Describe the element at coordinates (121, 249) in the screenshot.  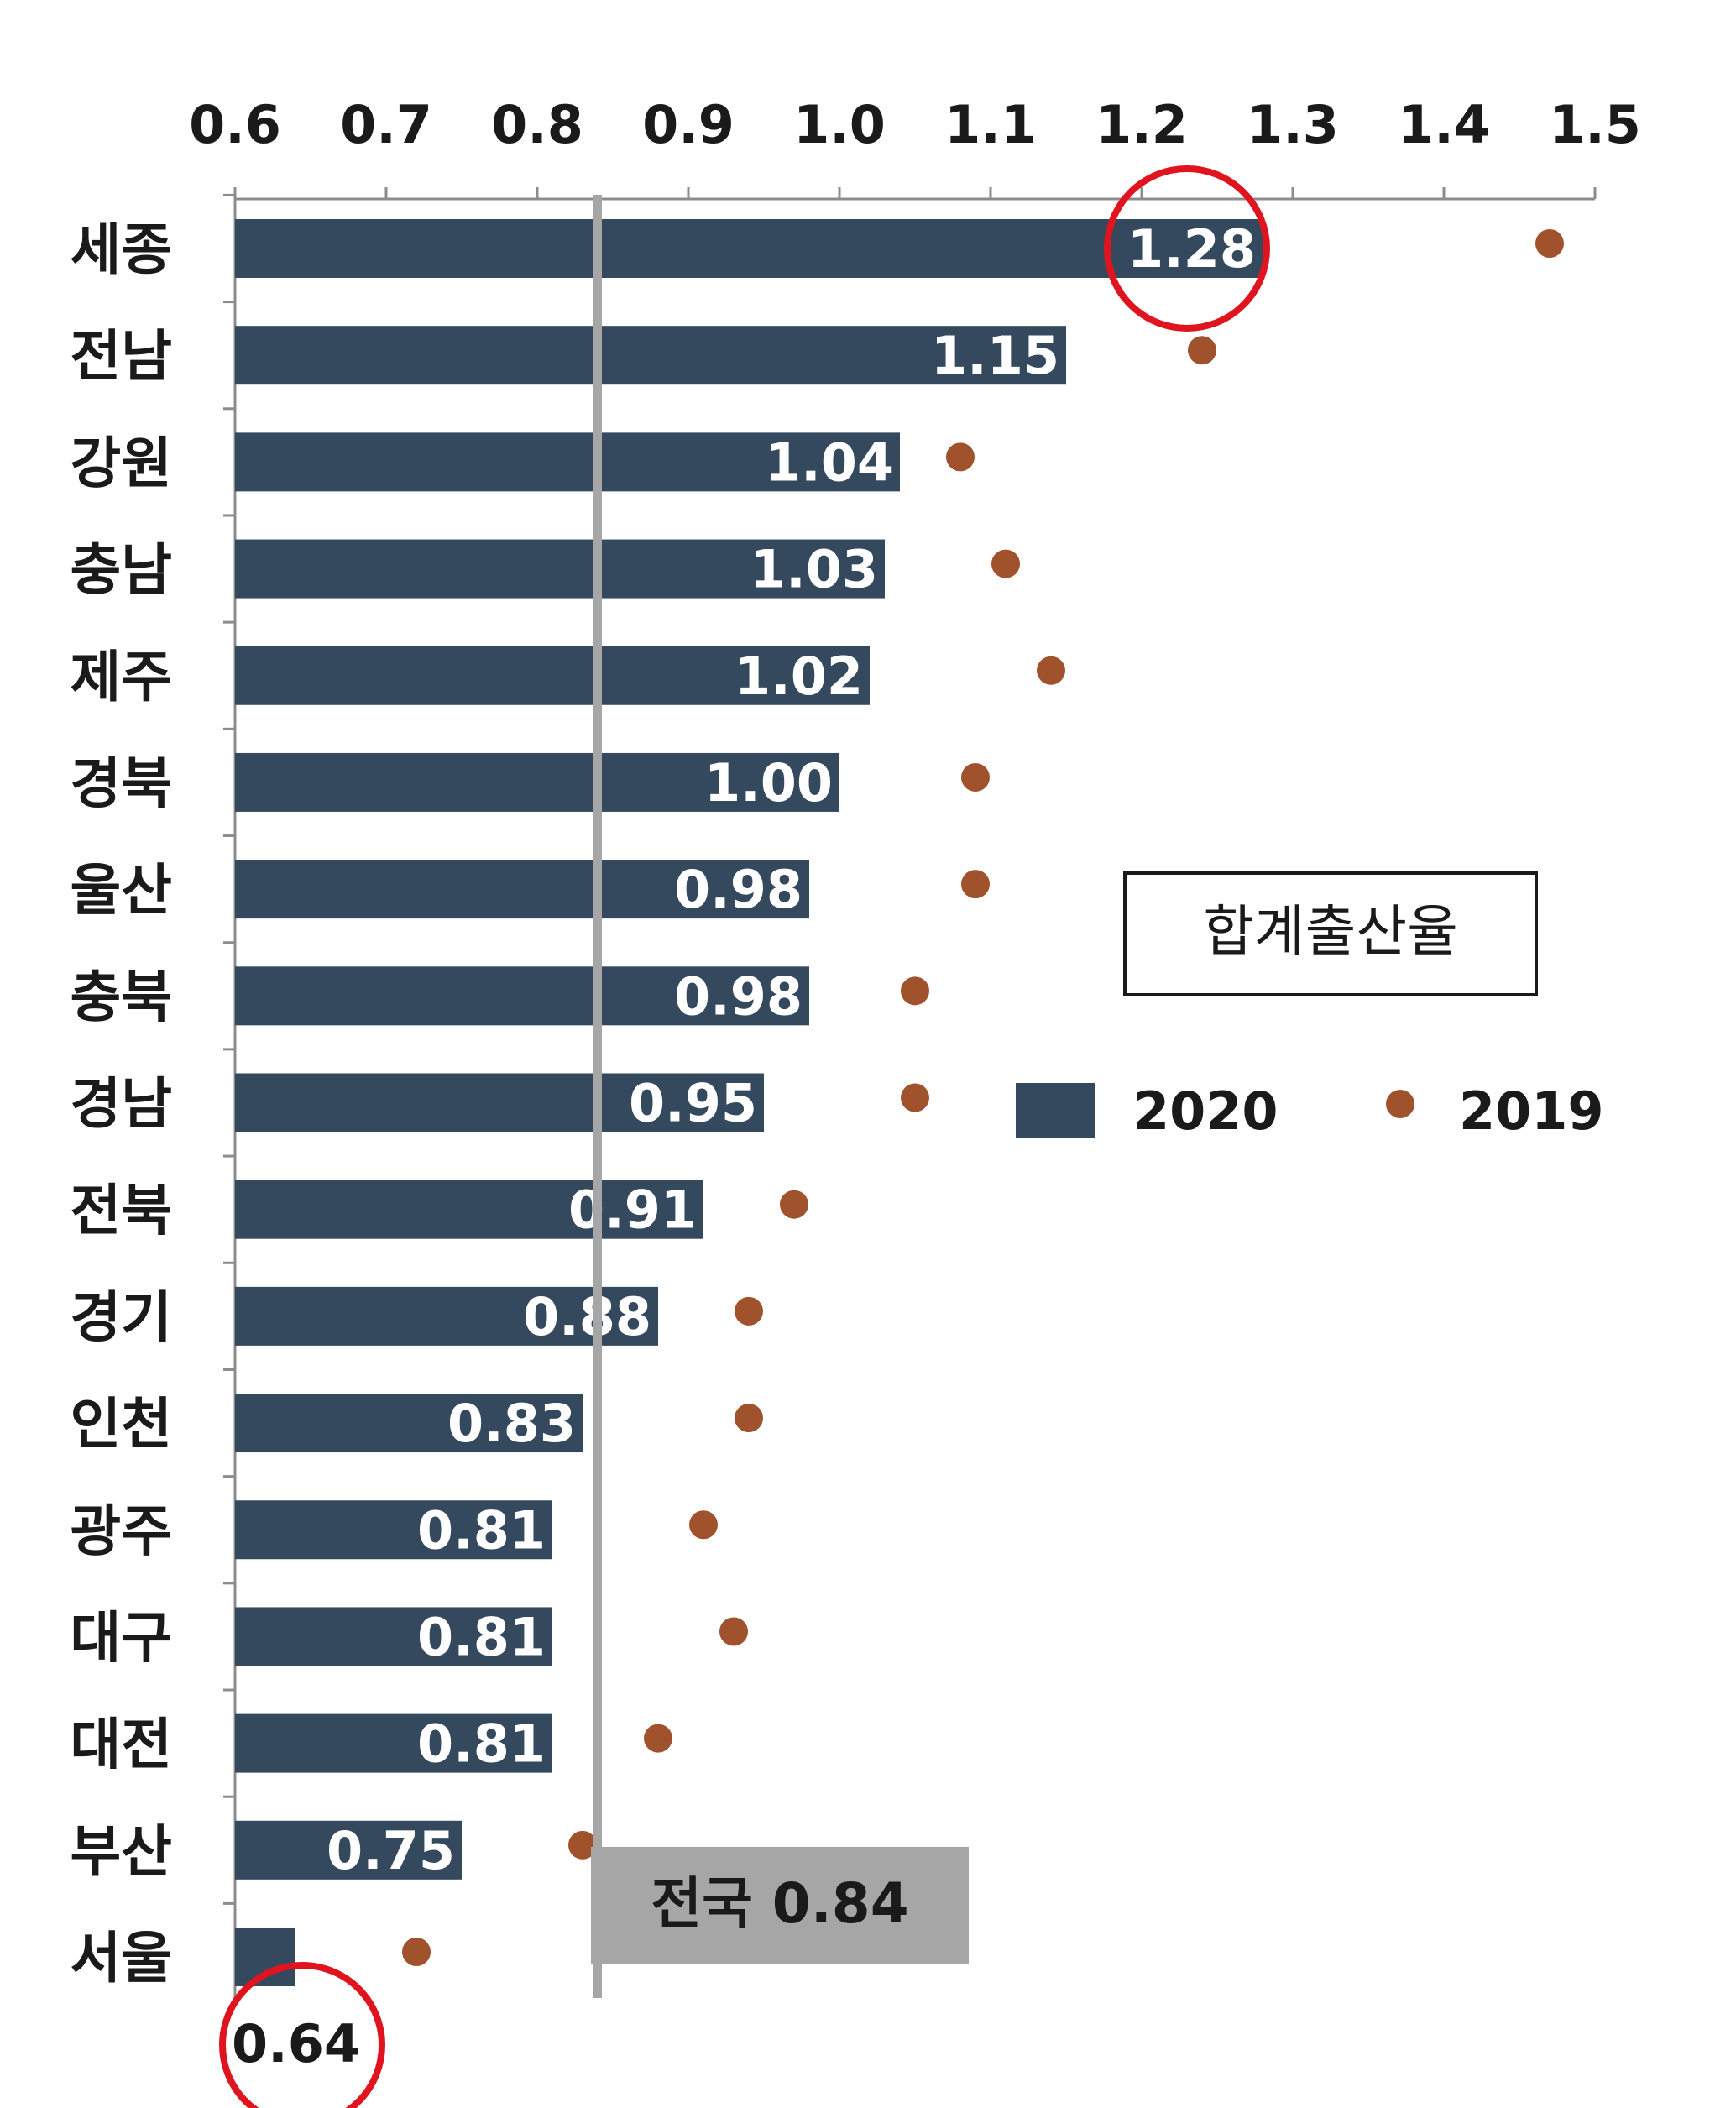
I see `category-label: 세종` at that location.